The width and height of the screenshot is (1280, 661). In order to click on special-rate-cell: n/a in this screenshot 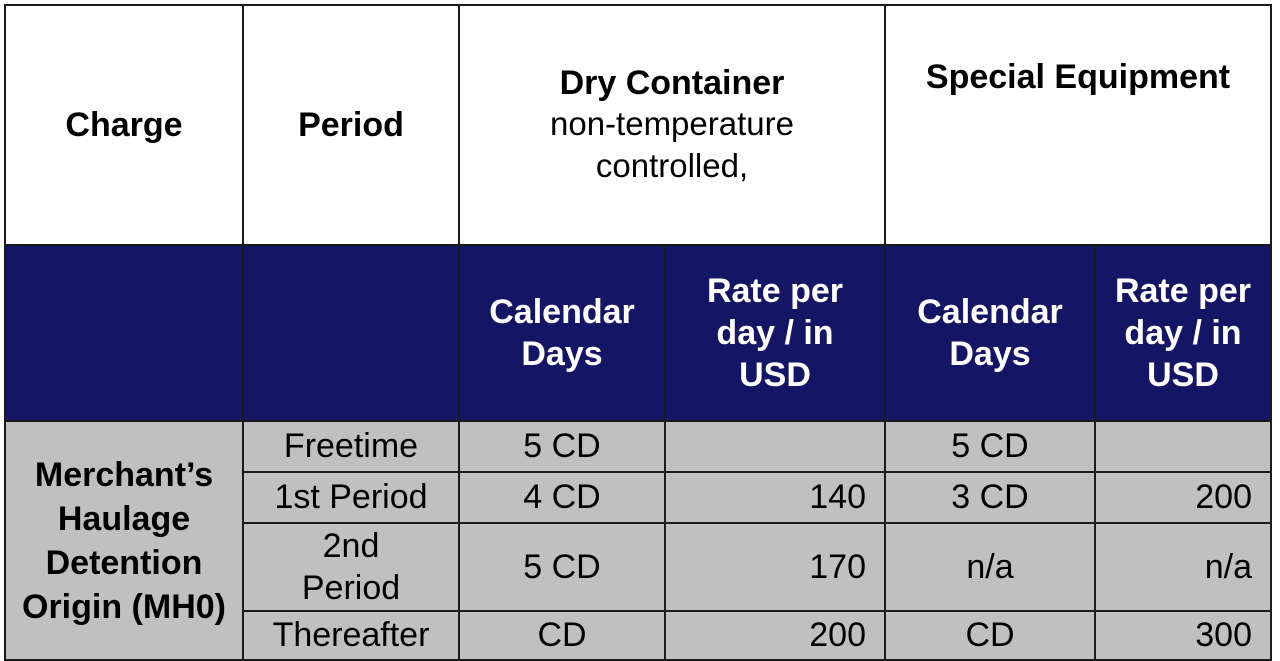, I will do `click(1183, 567)`.